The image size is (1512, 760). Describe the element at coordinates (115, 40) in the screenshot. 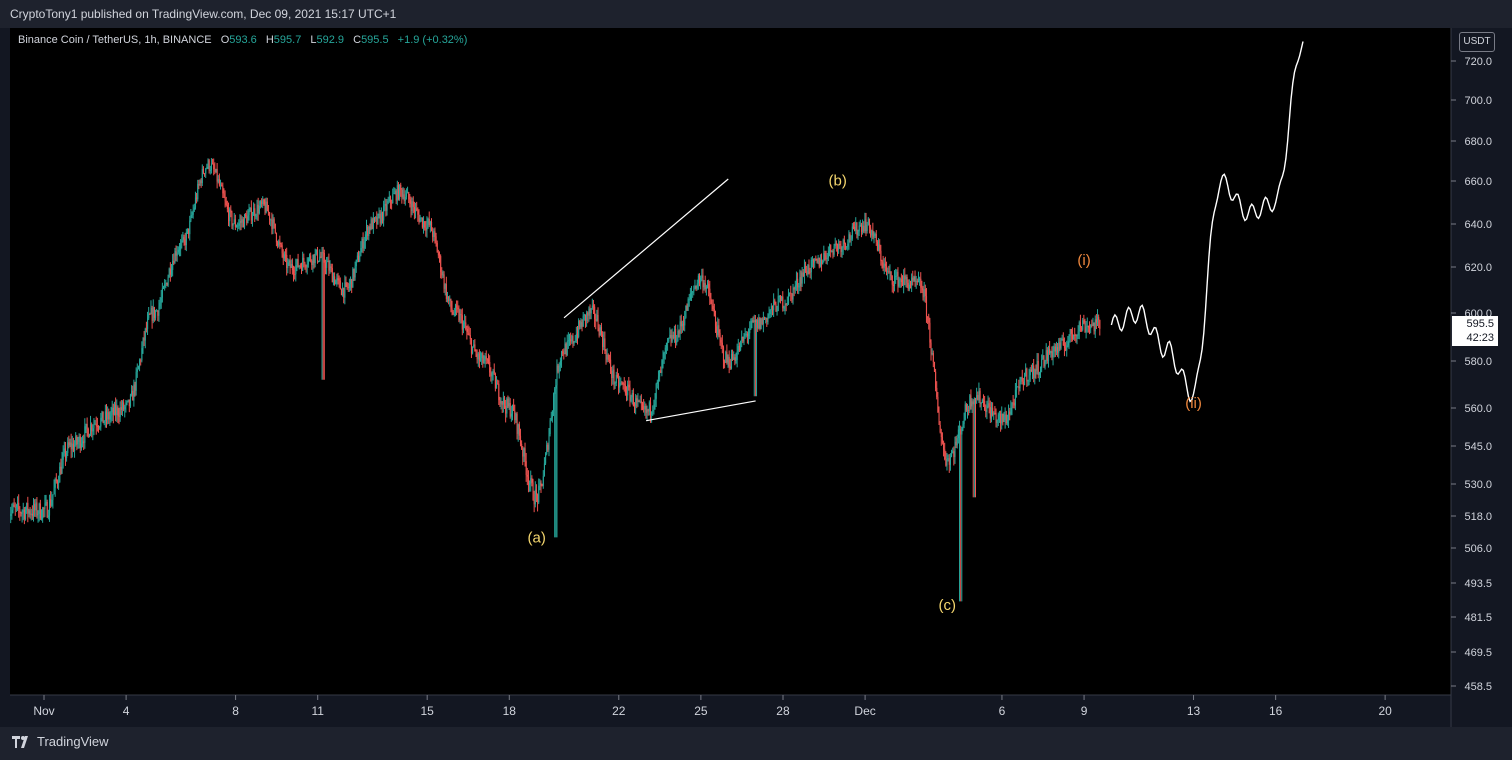

I see `symbol-name: Binance Coin / TetherUS, 1h, BINANCE` at that location.